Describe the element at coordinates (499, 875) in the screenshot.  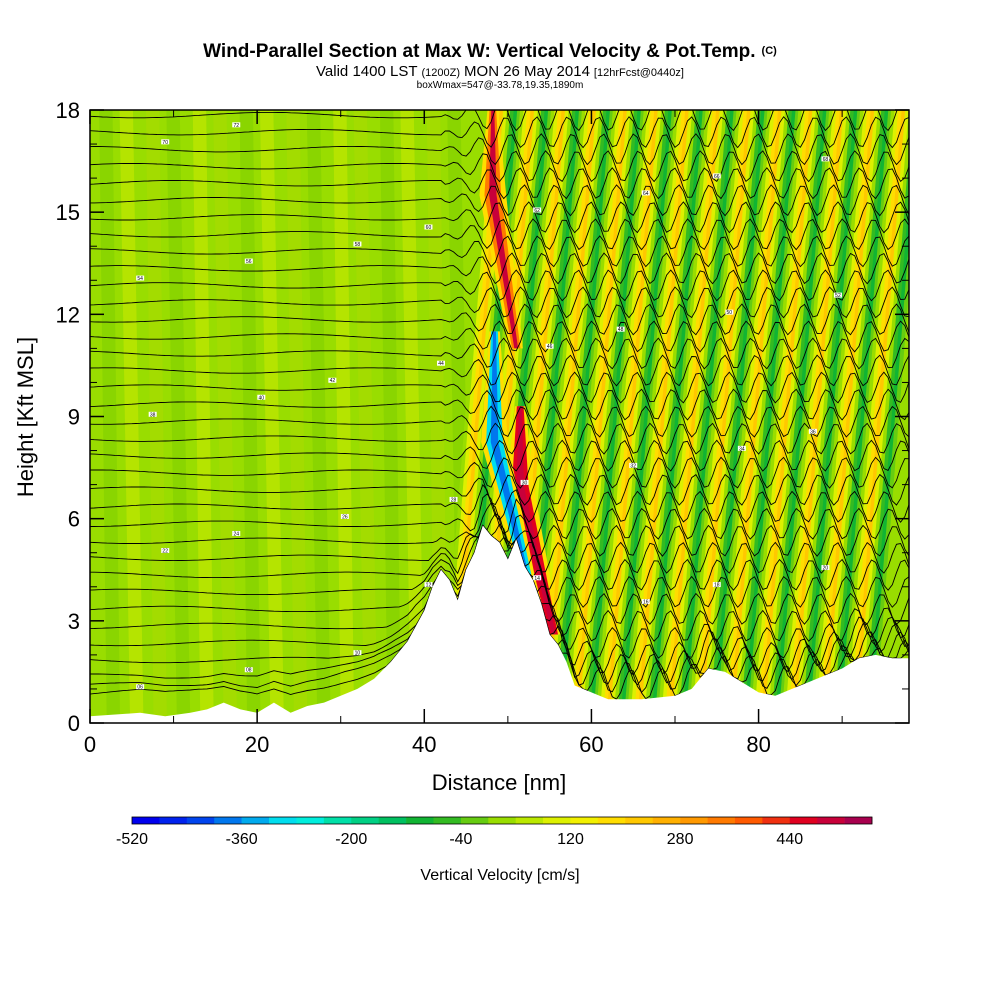
I see `colorbar-label: Vertical Velocity [cm/s]` at that location.